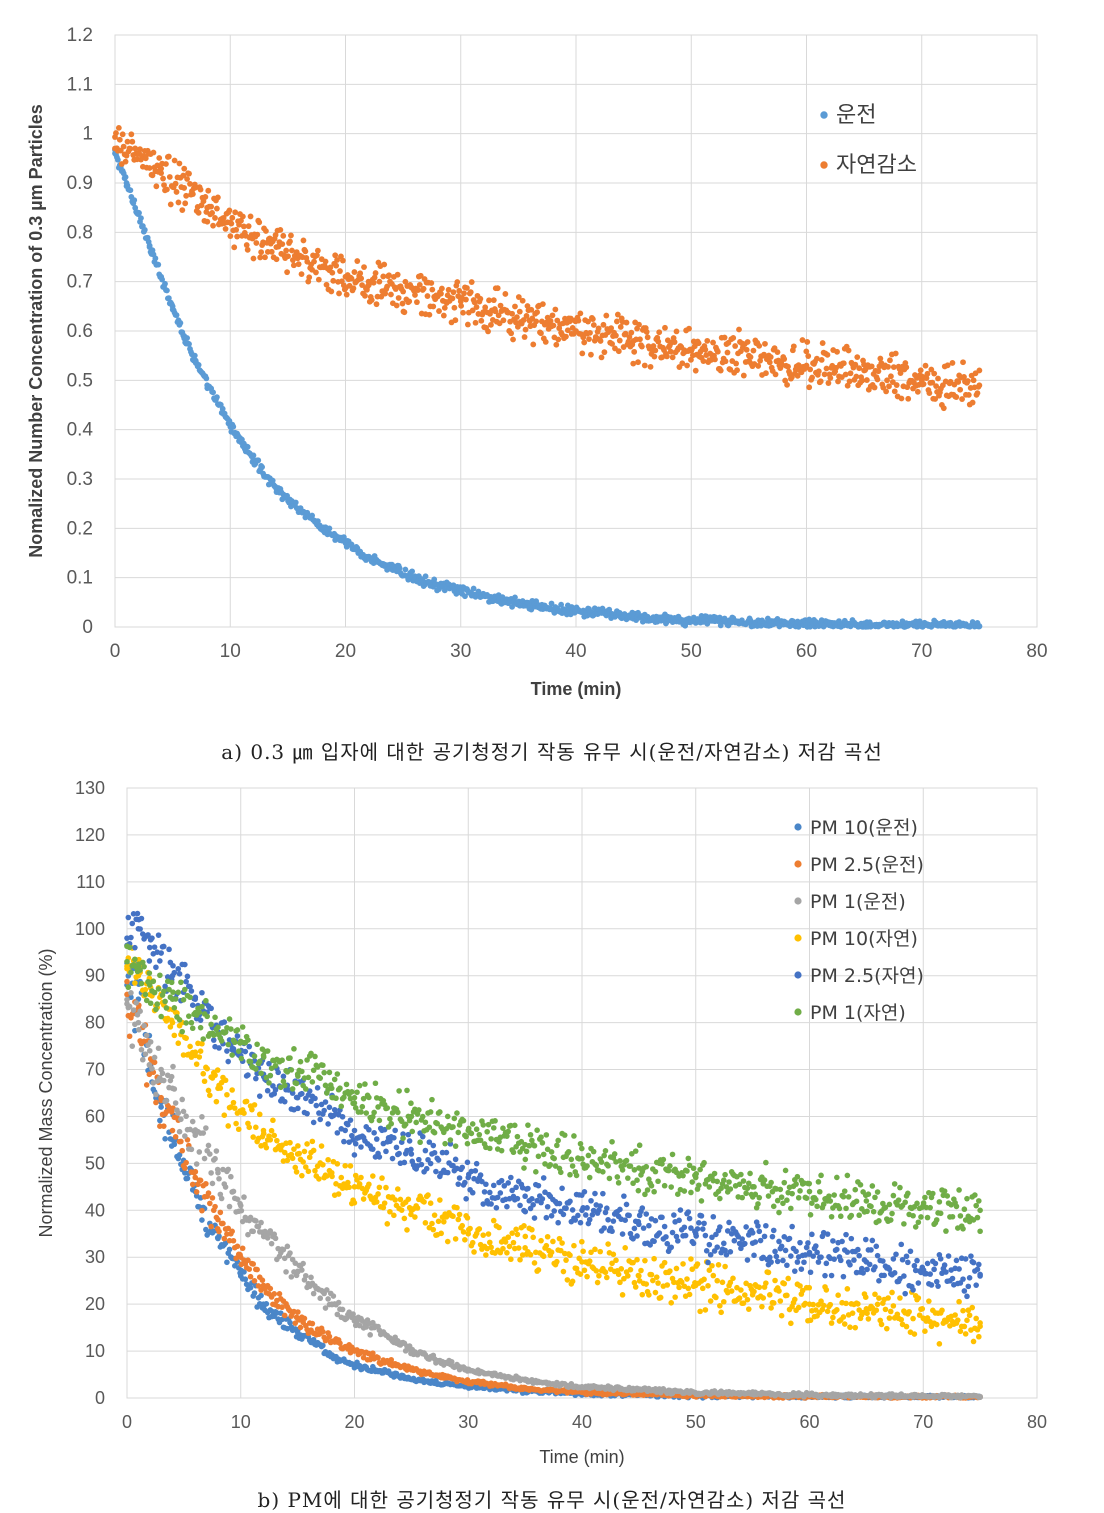 The width and height of the screenshot is (1104, 1513). I want to click on y-tick-label: 40, so click(95, 1210).